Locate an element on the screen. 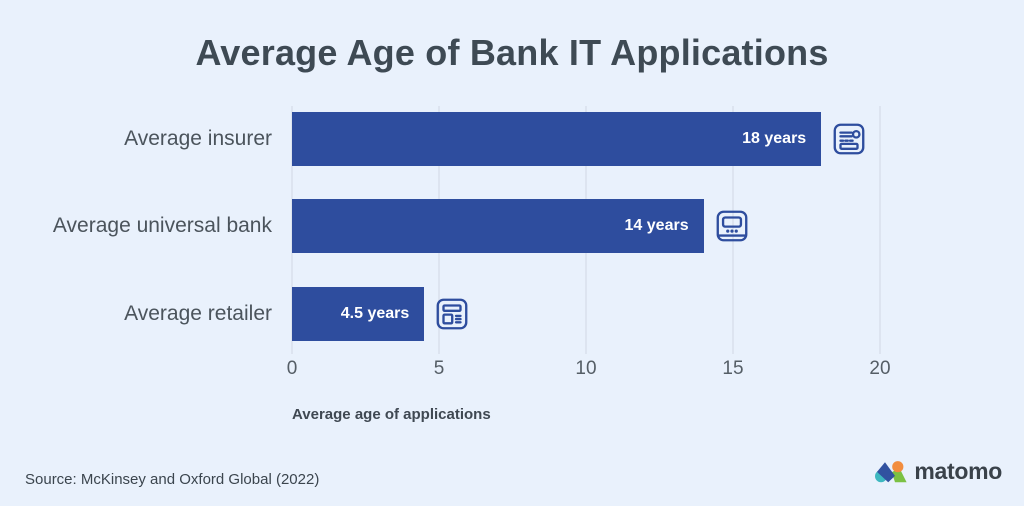 The width and height of the screenshot is (1024, 506). matomo-logo: matomo is located at coordinates (938, 471).